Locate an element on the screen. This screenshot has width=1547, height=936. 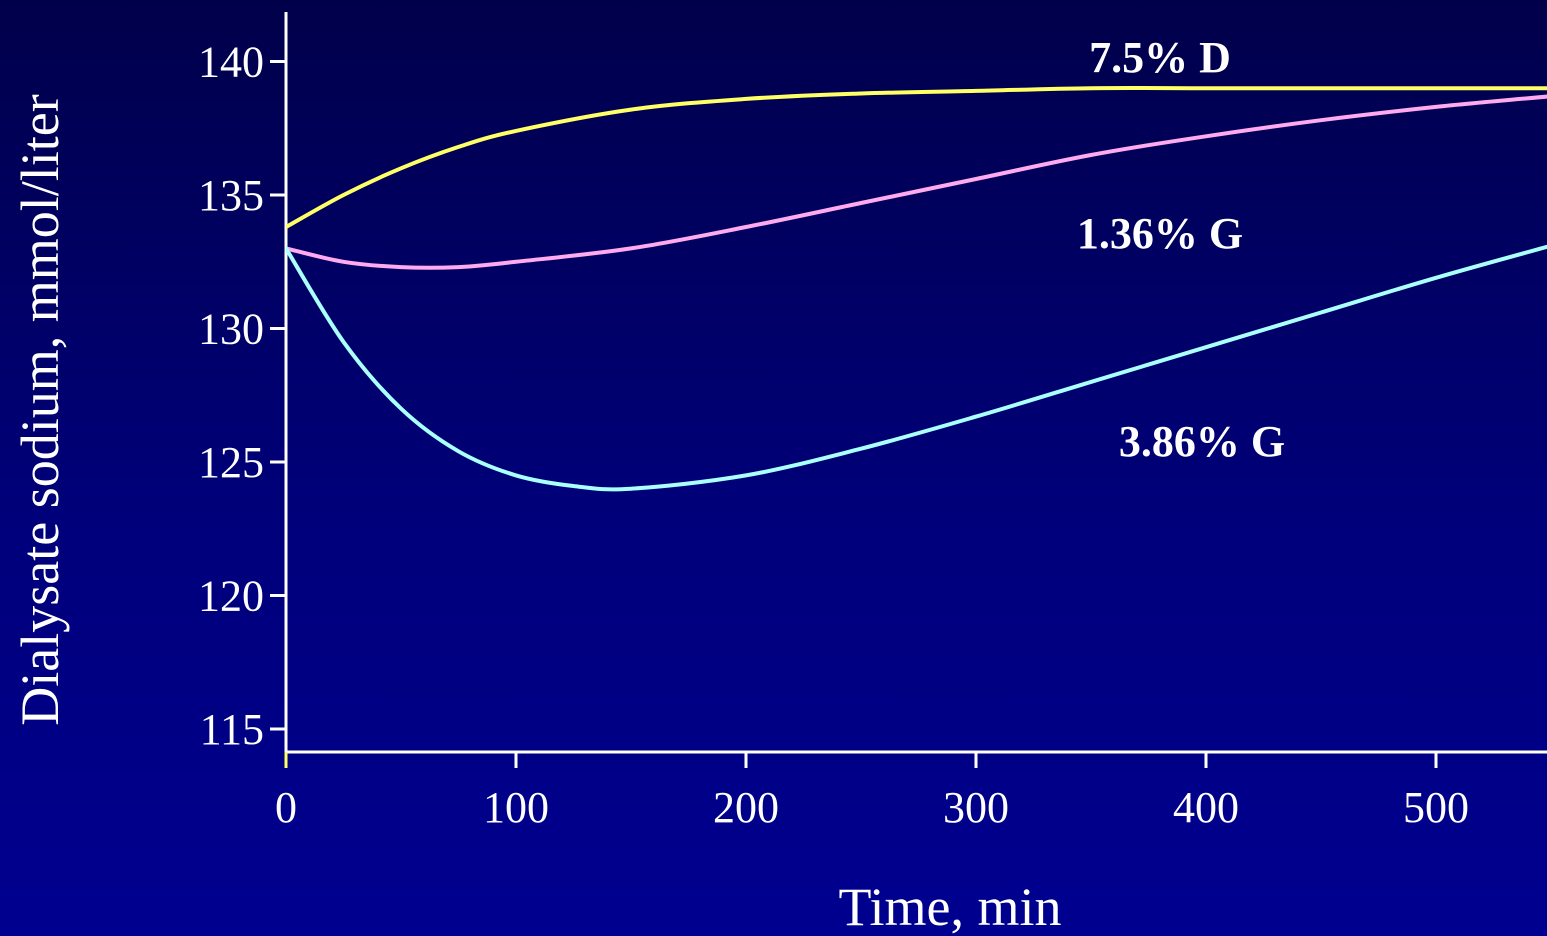
x-tick-label: 500 is located at coordinates (1436, 807).